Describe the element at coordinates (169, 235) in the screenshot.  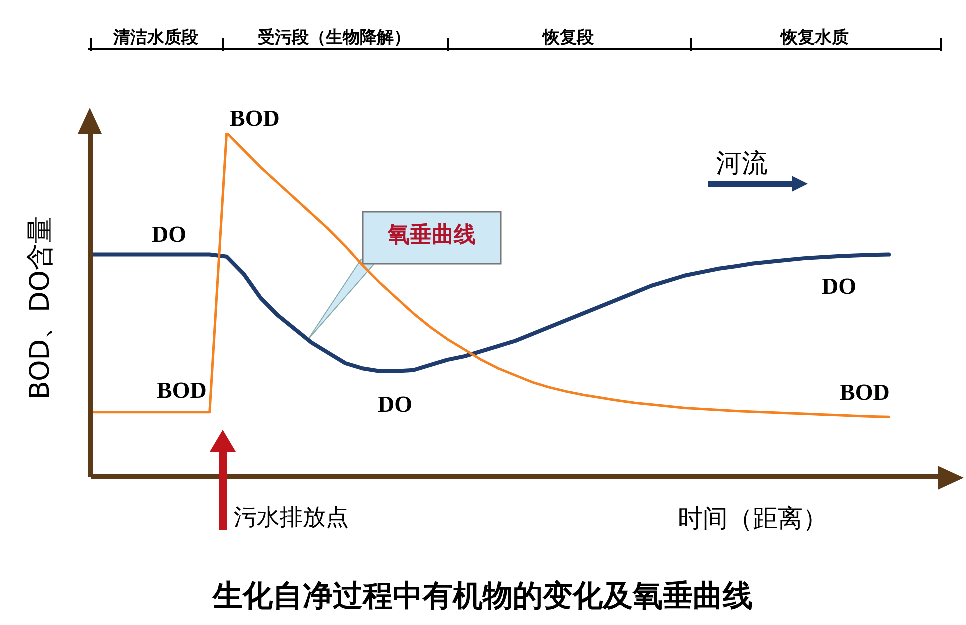
I see `series-label: DO` at that location.